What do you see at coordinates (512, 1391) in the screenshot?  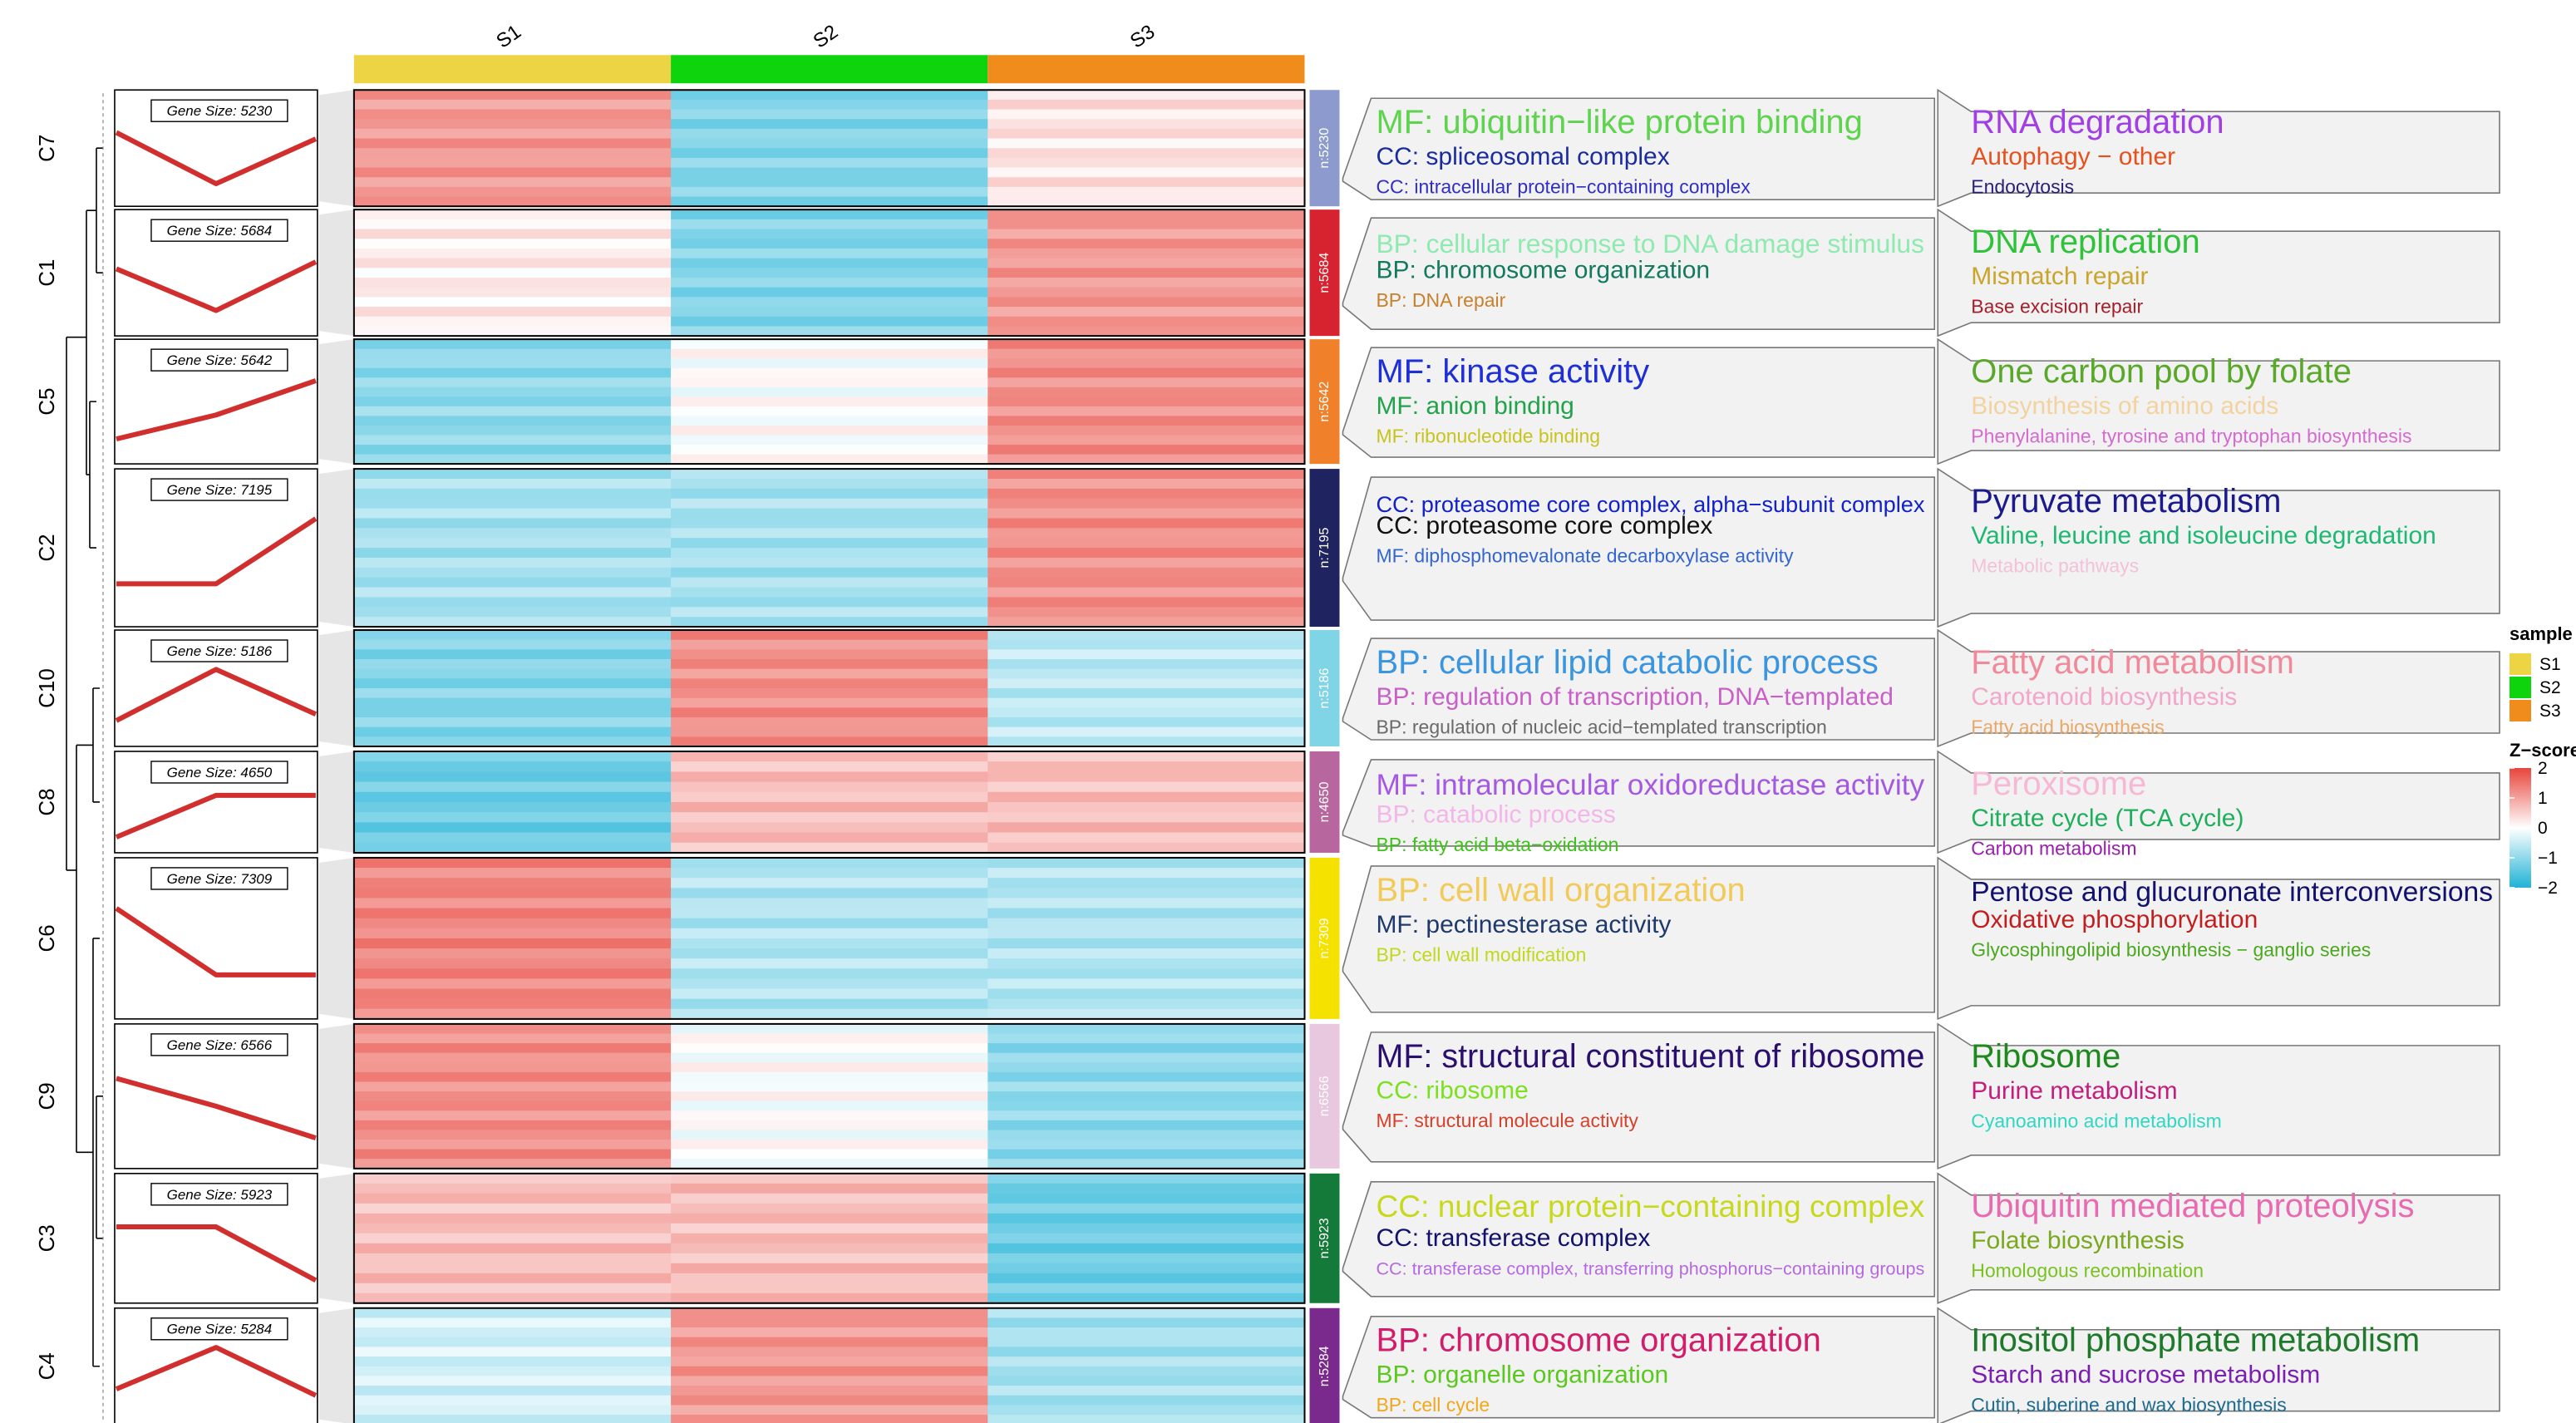 I see `heatmap-cell-C4-S1` at bounding box center [512, 1391].